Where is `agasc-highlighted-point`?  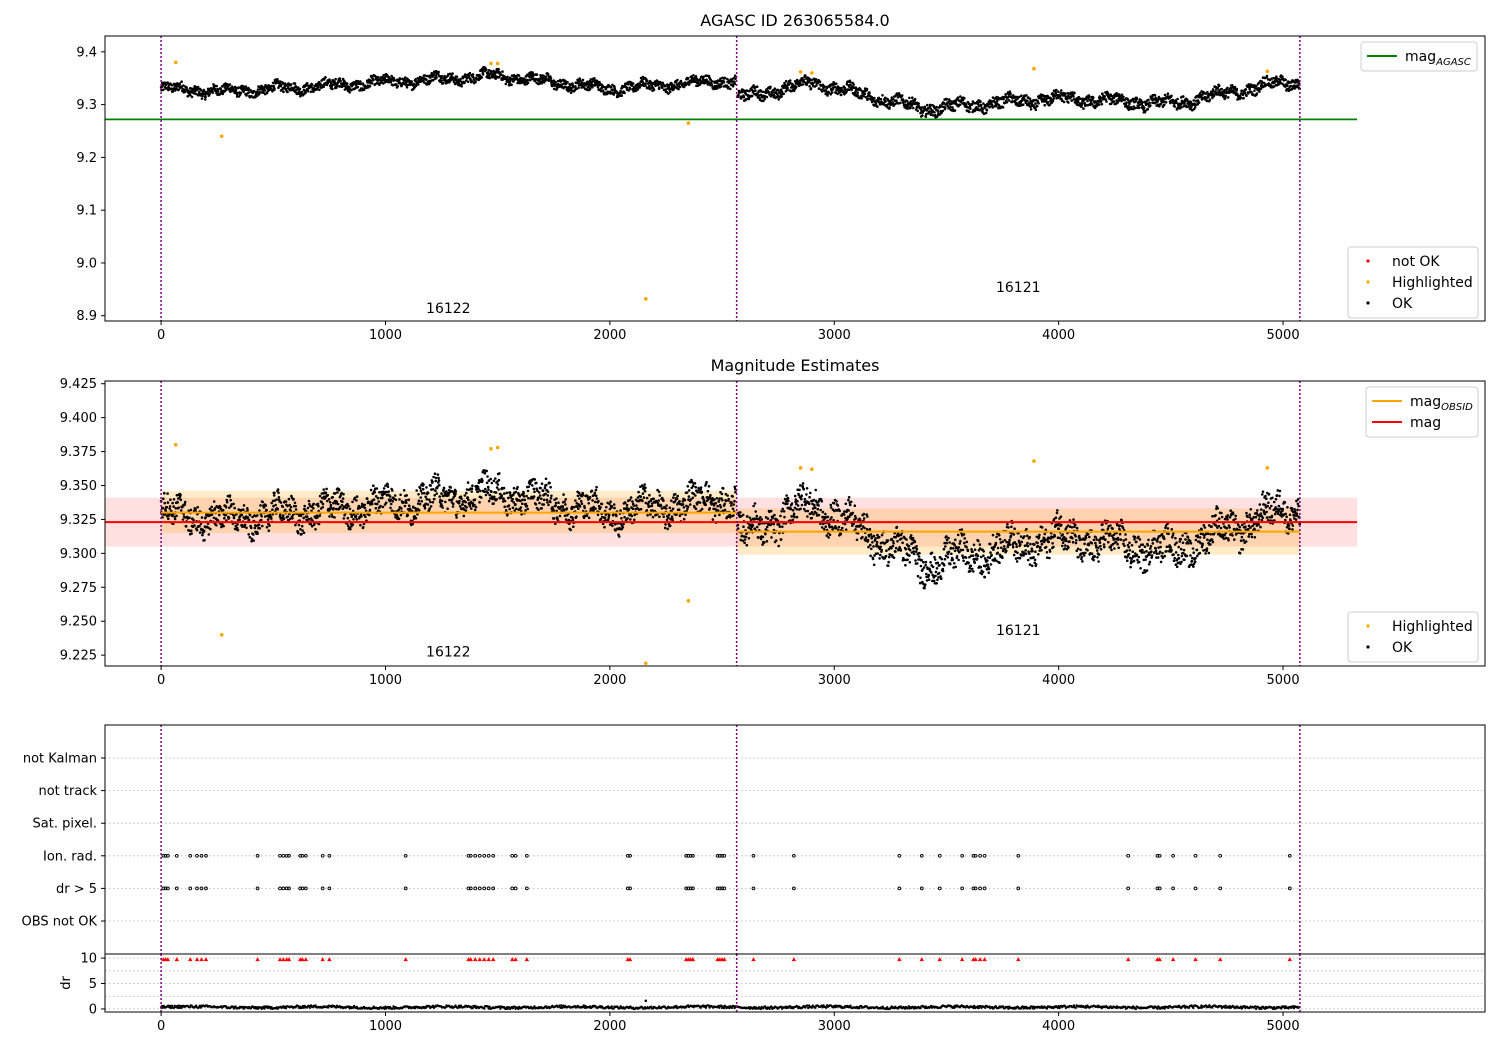
agasc-highlighted-point is located at coordinates (688, 123).